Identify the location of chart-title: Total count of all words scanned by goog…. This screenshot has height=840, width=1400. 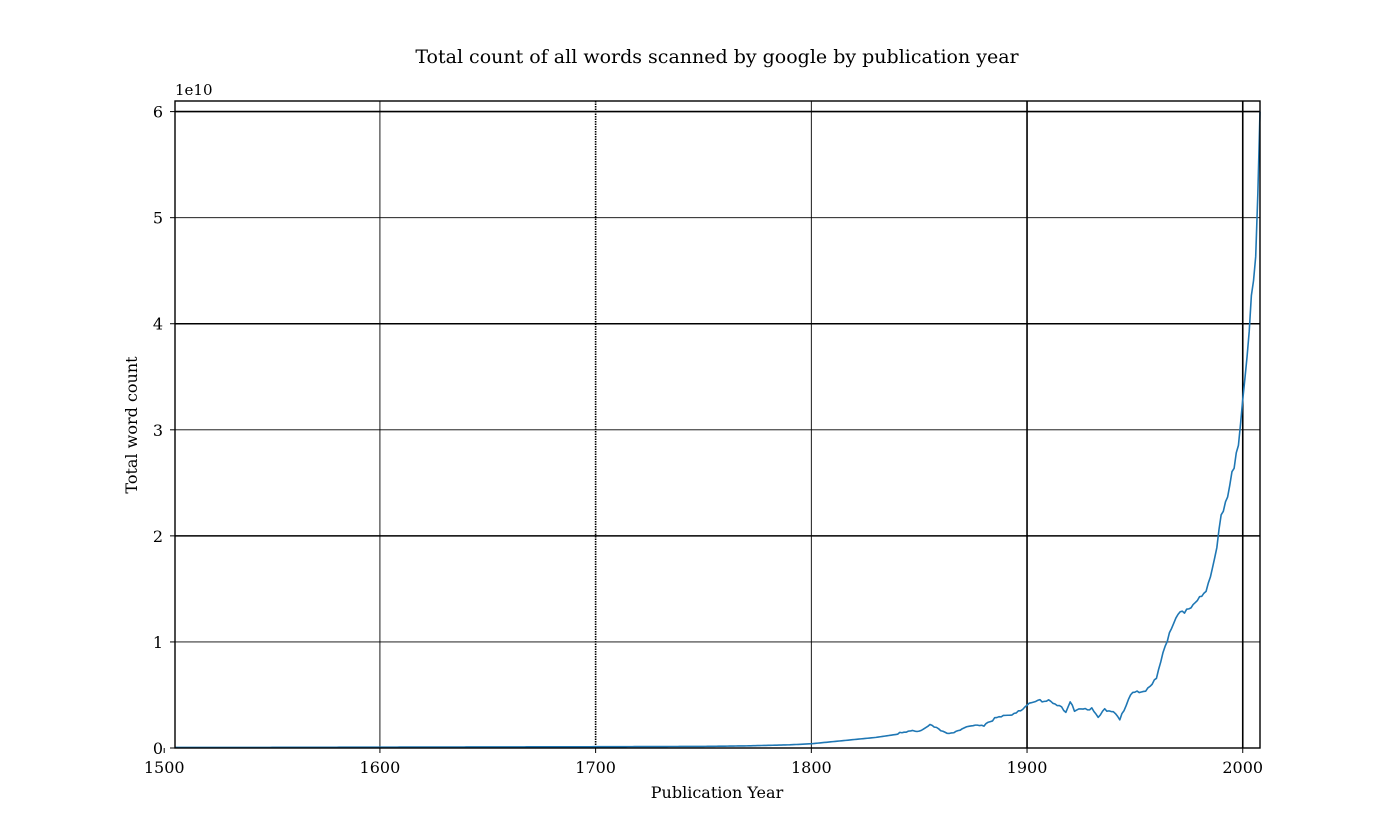
(717, 57).